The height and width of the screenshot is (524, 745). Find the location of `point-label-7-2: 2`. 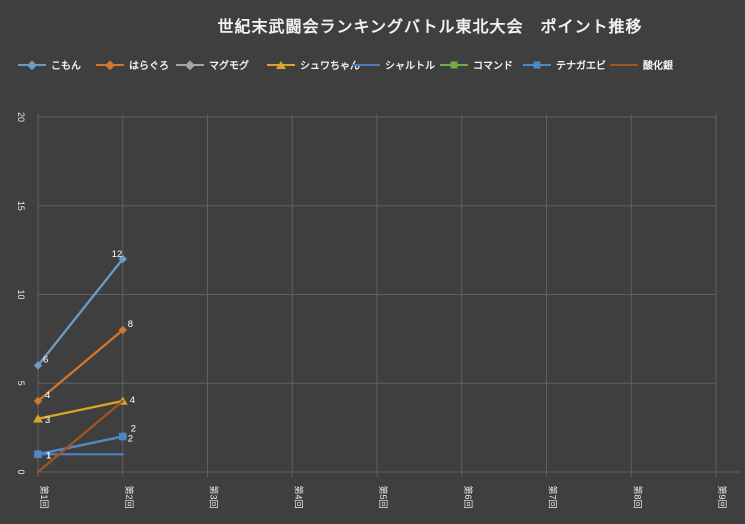

point-label-7-2: 2 is located at coordinates (130, 439).